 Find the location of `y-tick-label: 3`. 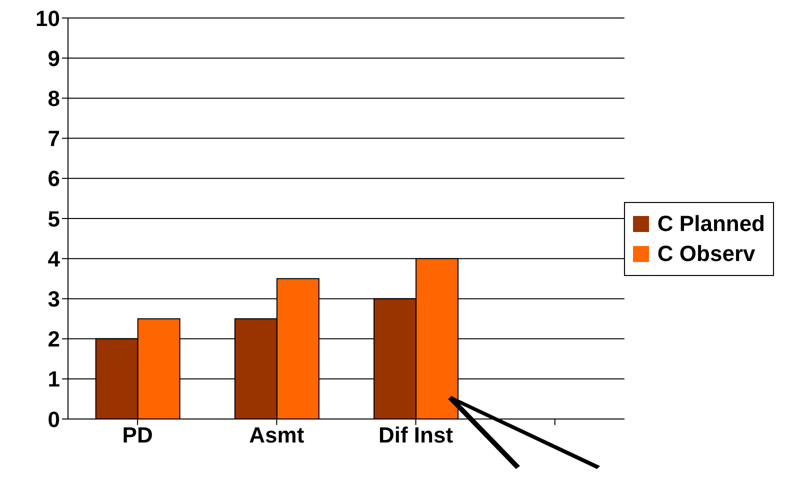

y-tick-label: 3 is located at coordinates (54, 299).